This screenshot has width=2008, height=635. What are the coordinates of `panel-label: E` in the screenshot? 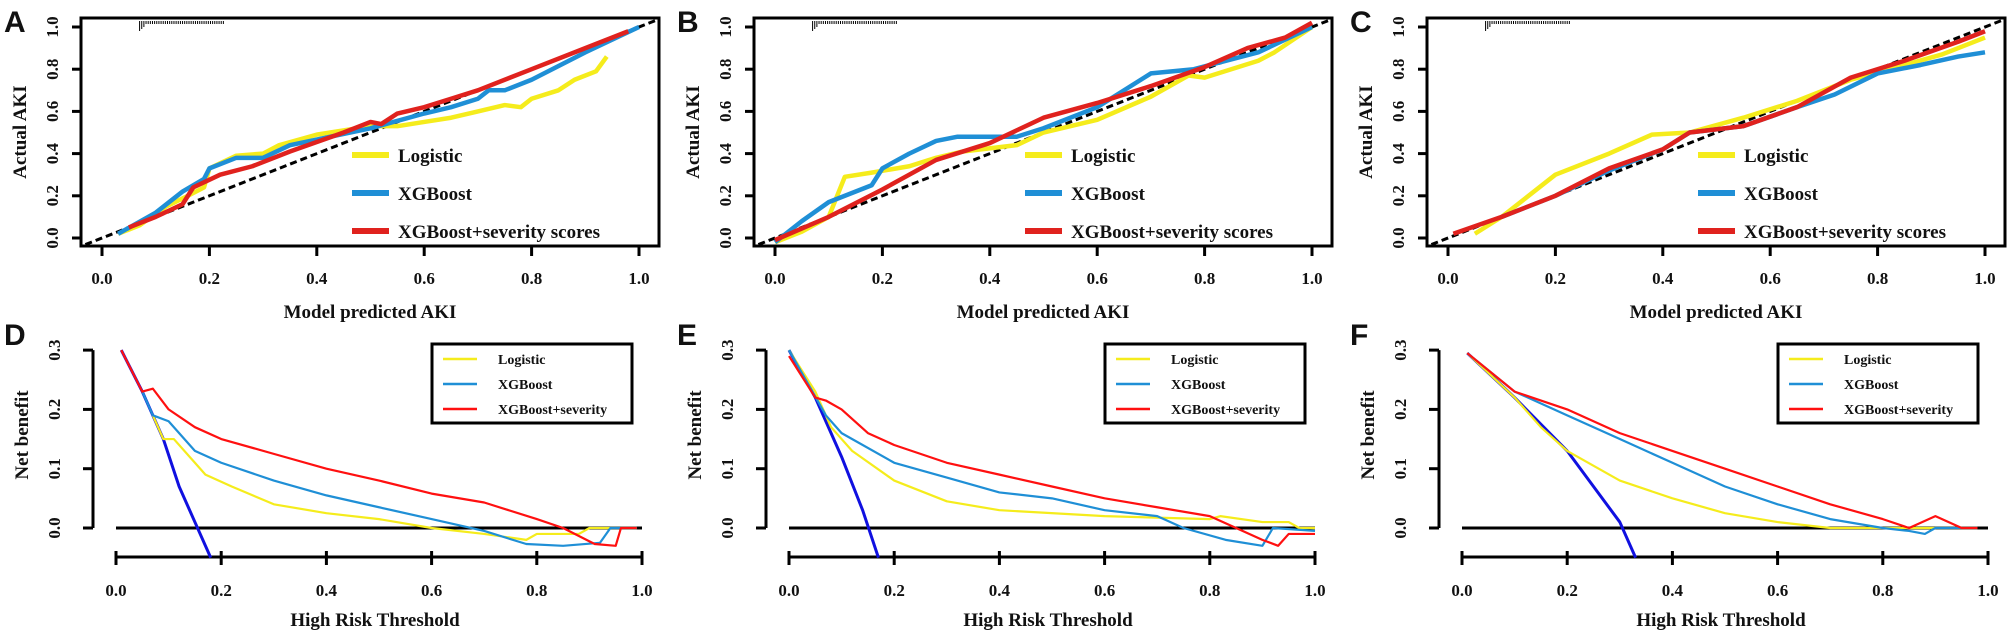 It's located at (687, 335).